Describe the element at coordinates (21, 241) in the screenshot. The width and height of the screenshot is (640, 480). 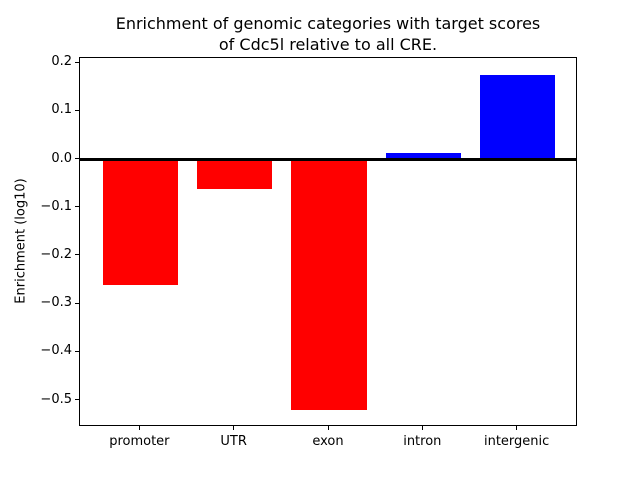
I see `y-axis-label: Enrichment (log10)` at that location.